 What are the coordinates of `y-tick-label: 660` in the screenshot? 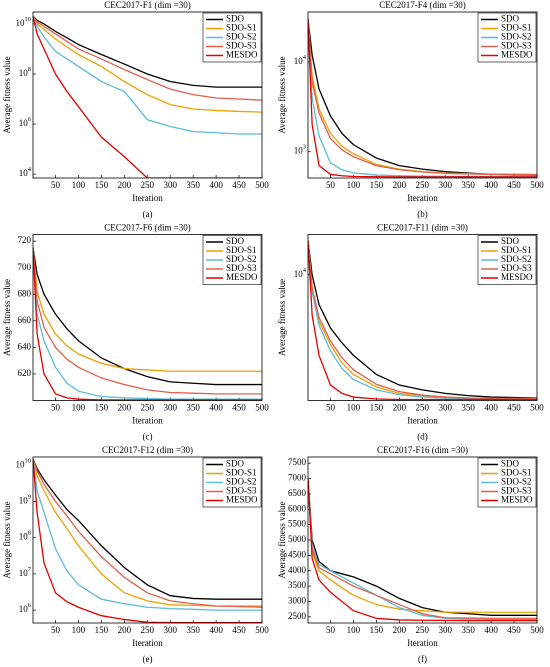 It's located at (25, 320).